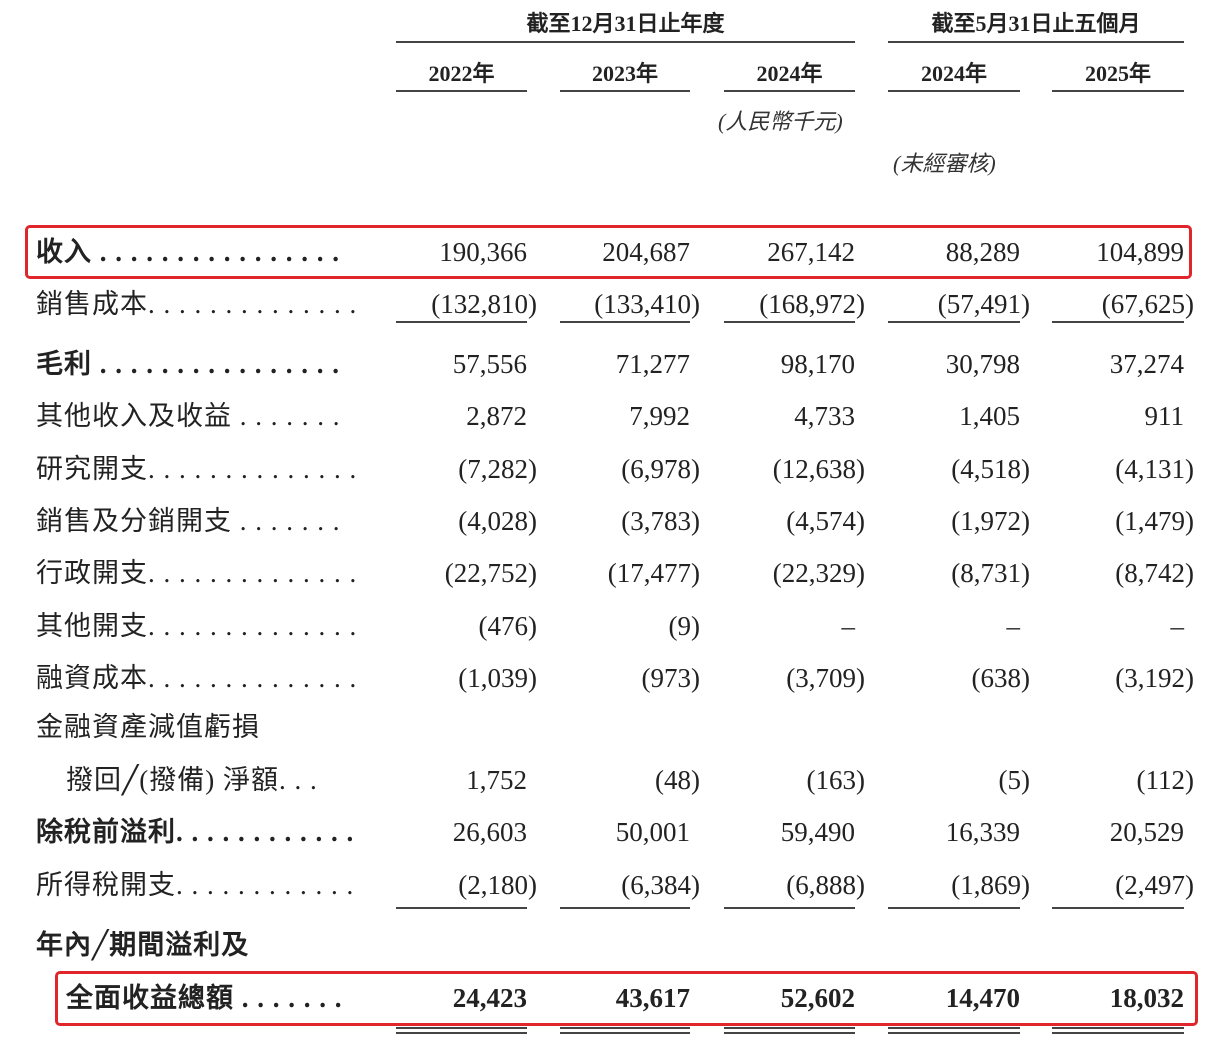  What do you see at coordinates (818, 573) in the screenshot?
I see `value-cell: (22,329)` at bounding box center [818, 573].